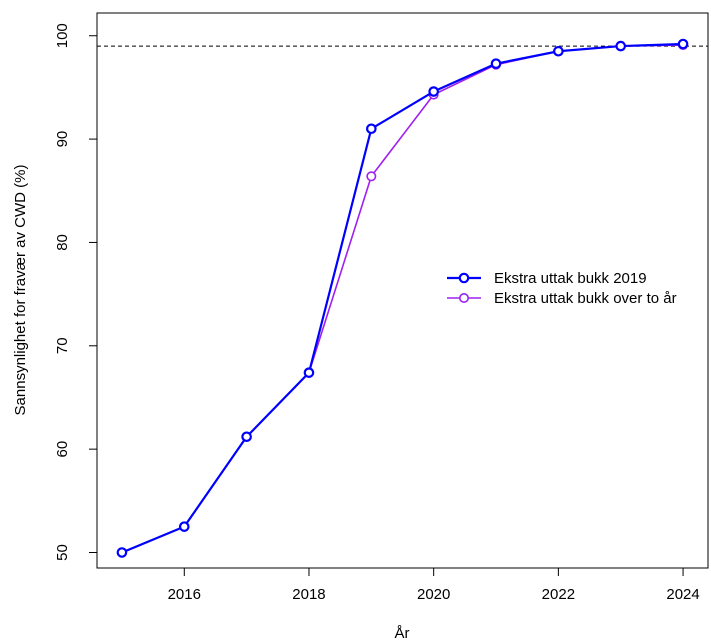  What do you see at coordinates (570, 278) in the screenshot?
I see `legend-label: Ekstra uttak bukk 2019` at bounding box center [570, 278].